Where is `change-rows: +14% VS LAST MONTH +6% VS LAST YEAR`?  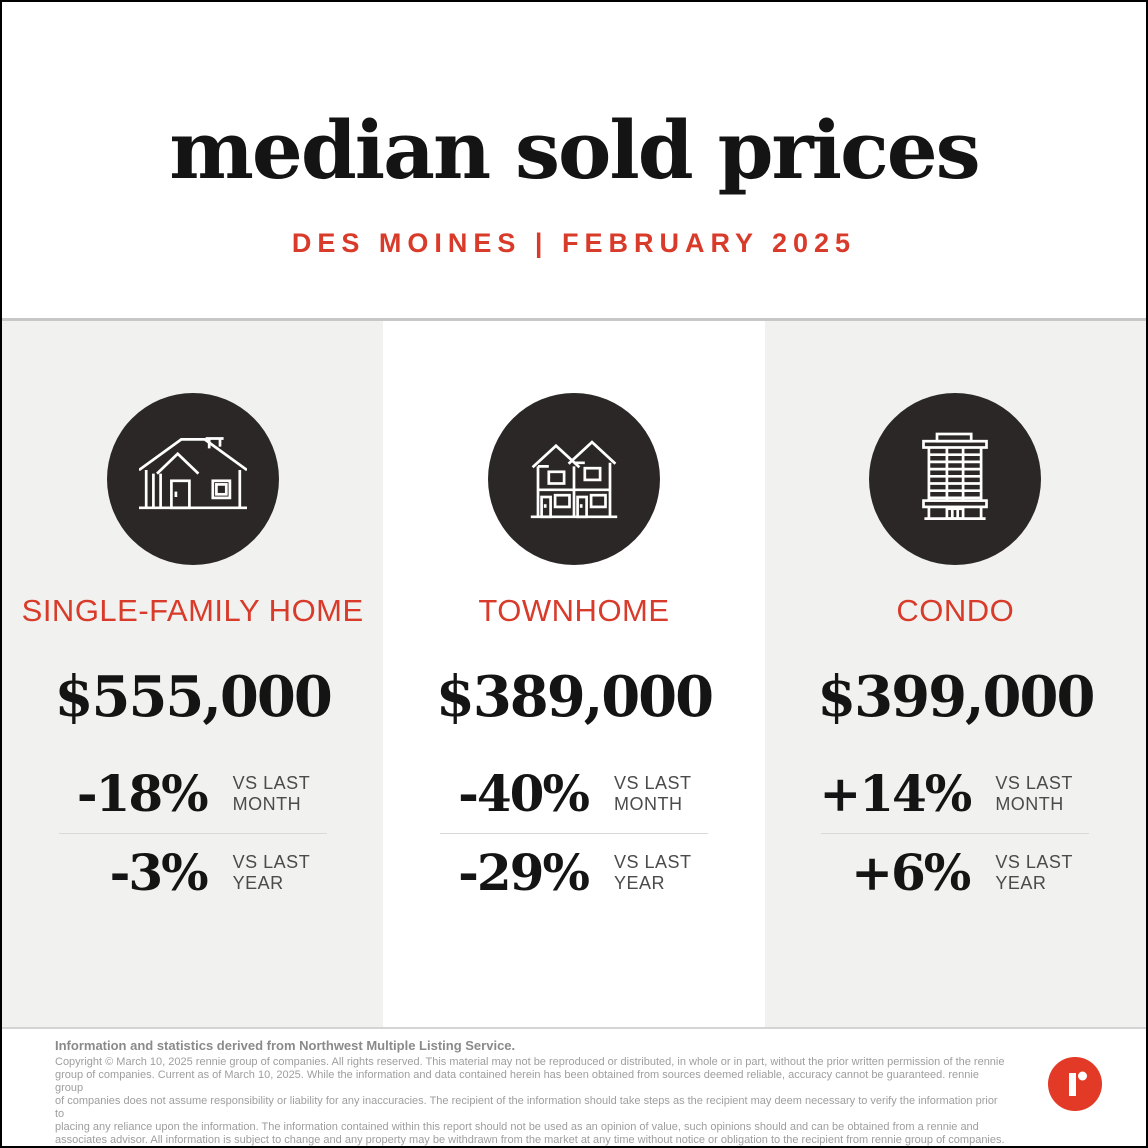 change-rows: +14% VS LAST MONTH +6% VS LAST YEAR is located at coordinates (955, 833).